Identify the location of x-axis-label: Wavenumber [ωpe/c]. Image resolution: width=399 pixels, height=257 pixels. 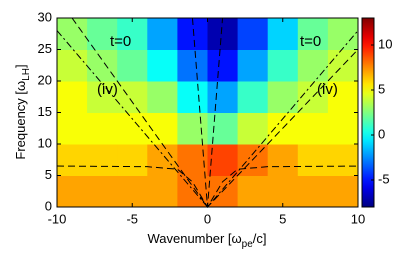
(206, 240).